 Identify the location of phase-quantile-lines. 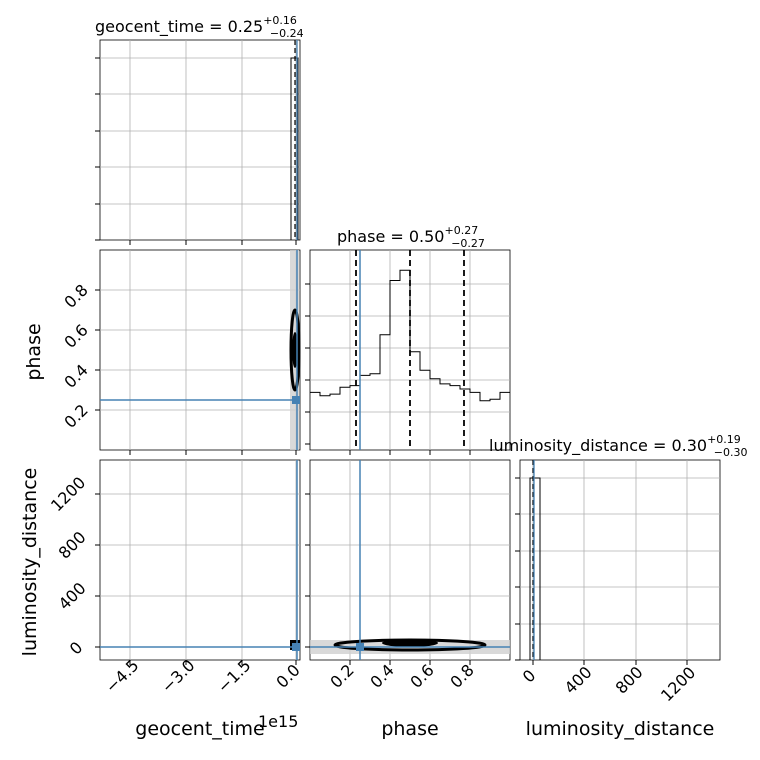
(410, 350).